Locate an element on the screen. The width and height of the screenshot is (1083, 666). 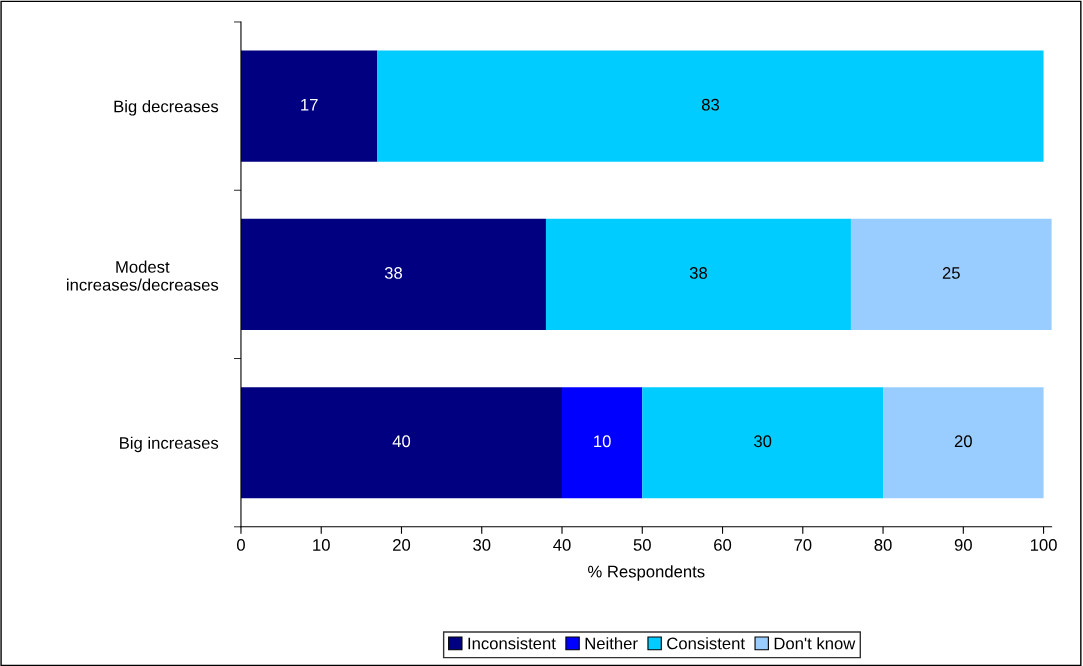
data-label: 10 is located at coordinates (602, 441).